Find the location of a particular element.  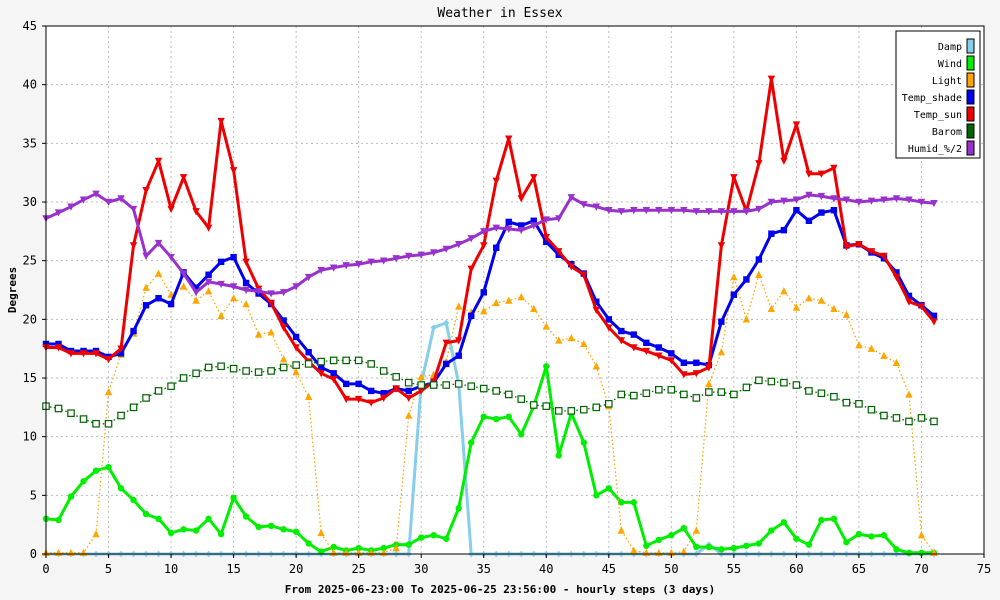

x-tick-label: 60 is located at coordinates (796, 569).